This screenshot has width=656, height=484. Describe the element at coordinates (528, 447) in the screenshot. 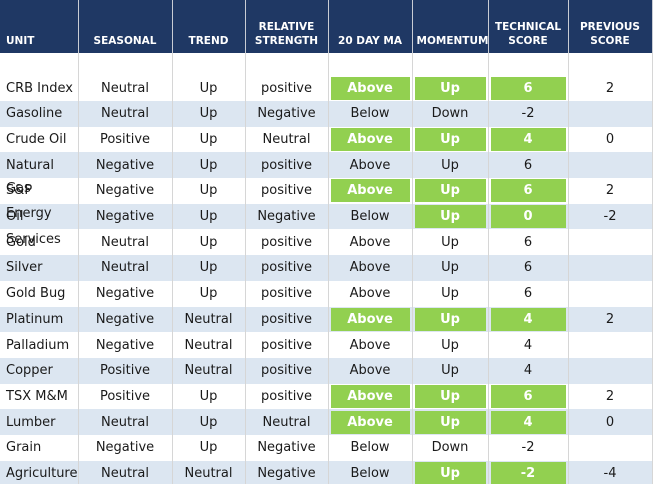

I see `value-cell: -2` at that location.